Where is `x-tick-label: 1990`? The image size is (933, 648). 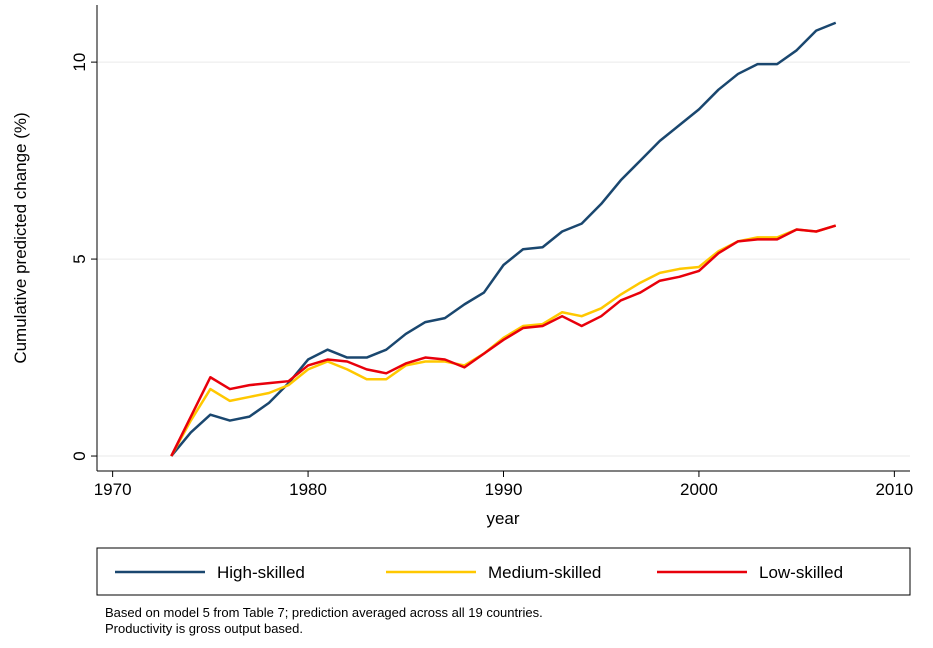
x-tick-label: 1990 is located at coordinates (504, 489).